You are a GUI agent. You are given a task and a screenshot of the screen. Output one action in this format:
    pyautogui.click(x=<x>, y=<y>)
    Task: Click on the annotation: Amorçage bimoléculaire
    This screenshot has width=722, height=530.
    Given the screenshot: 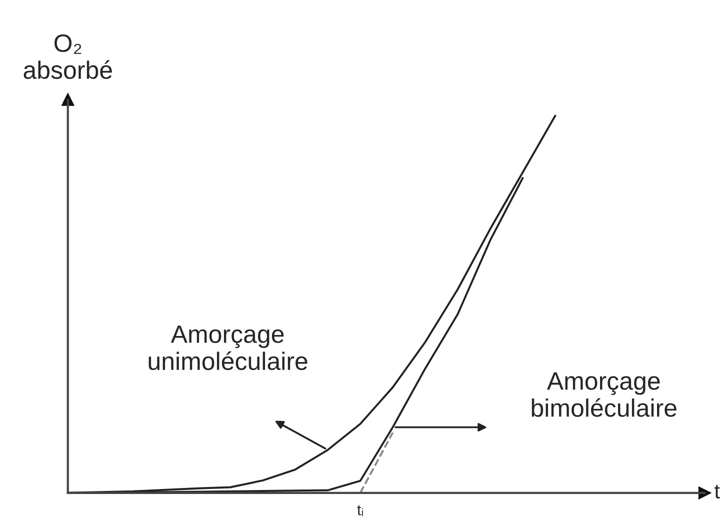 What is the action you would take?
    pyautogui.click(x=604, y=394)
    